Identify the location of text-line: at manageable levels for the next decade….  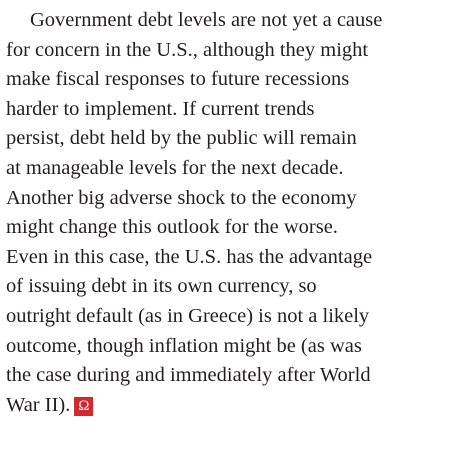
(232, 169).